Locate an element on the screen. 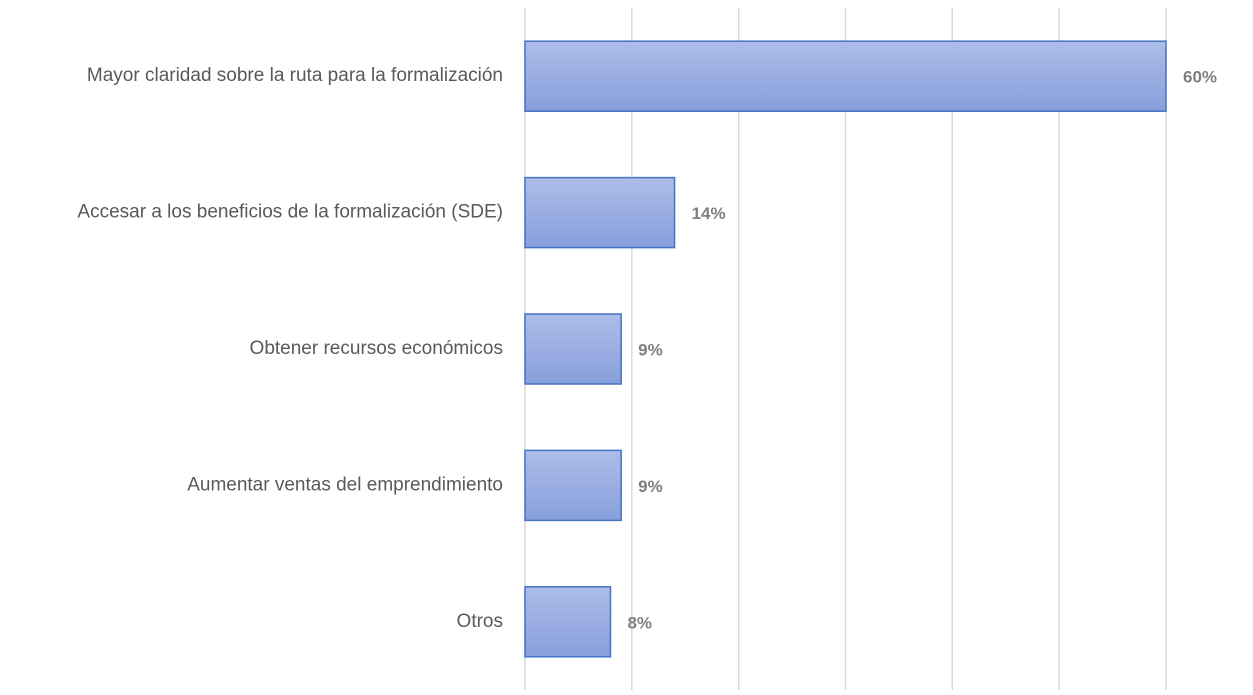 The height and width of the screenshot is (695, 1253). data-label: 60% is located at coordinates (1200, 77).